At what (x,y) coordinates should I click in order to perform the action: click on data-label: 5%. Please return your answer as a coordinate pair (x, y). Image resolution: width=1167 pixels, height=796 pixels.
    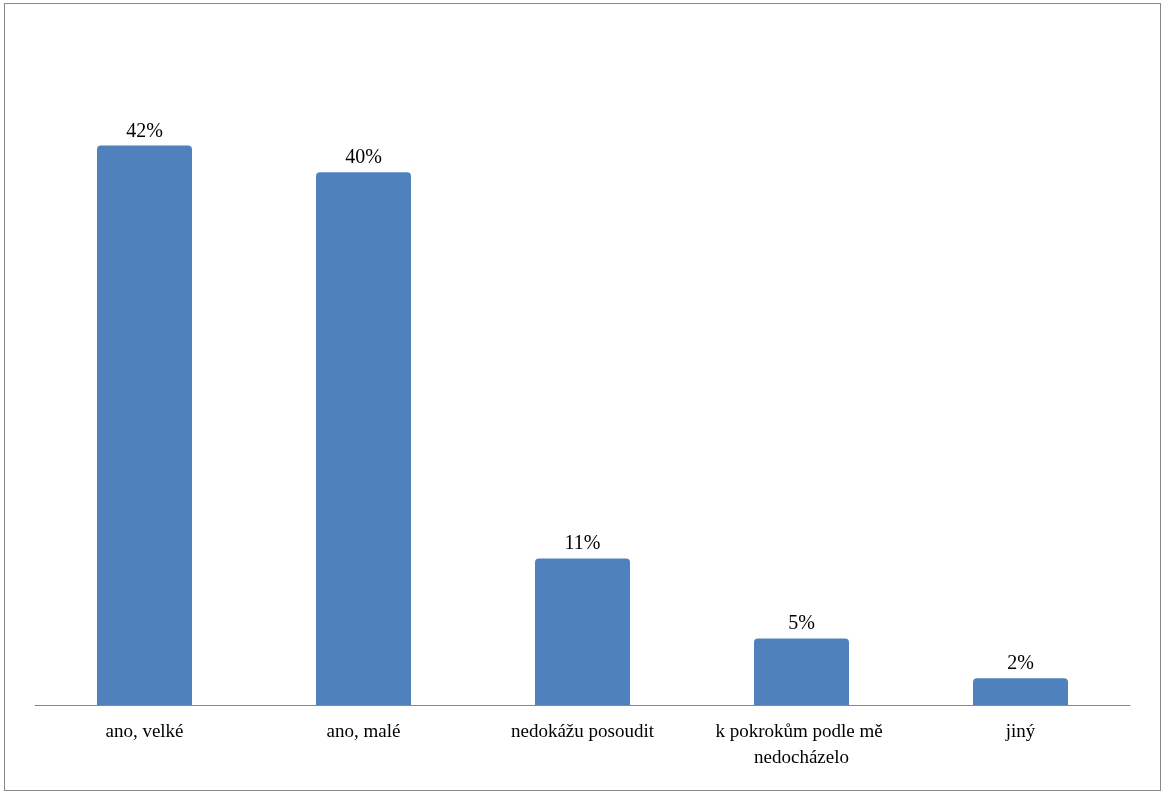
    Looking at the image, I should click on (801, 622).